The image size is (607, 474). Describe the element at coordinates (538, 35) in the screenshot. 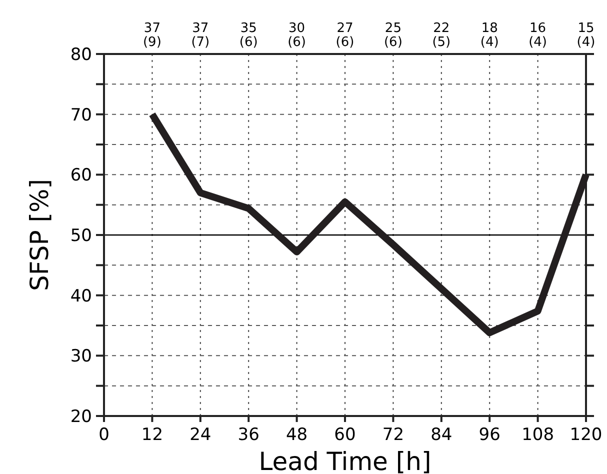

I see `text: 16 (4)` at that location.